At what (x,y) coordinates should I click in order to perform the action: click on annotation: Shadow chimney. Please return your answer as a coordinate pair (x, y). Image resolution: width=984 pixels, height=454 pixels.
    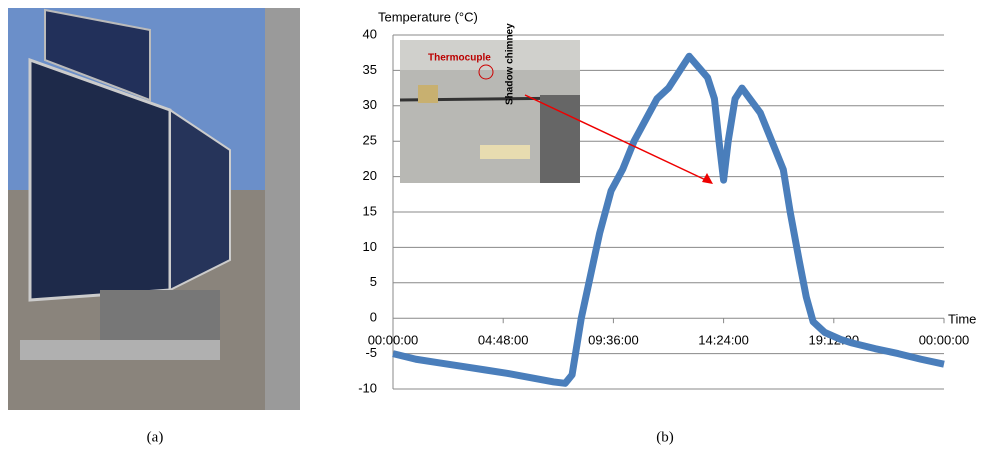
    Looking at the image, I should click on (510, 64).